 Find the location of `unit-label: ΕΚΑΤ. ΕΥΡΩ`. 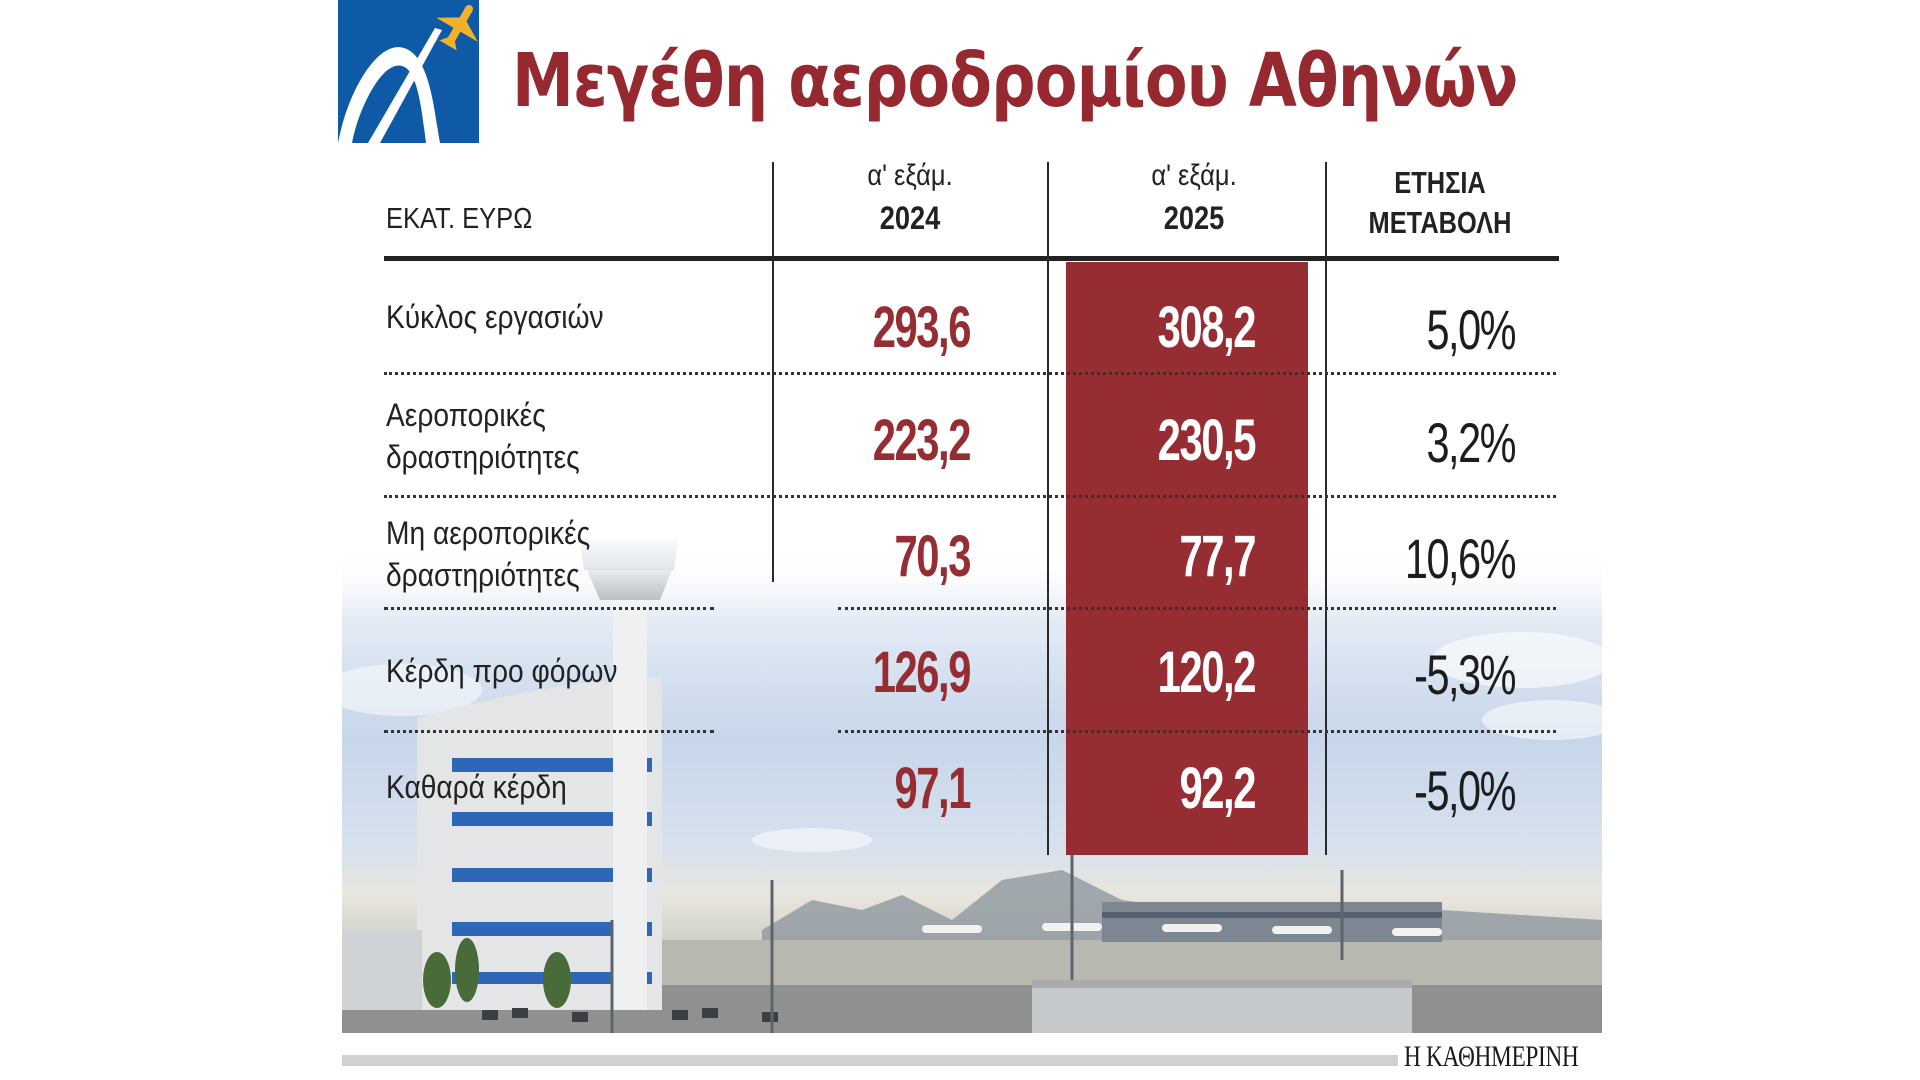

unit-label: ΕΚΑΤ. ΕΥΡΩ is located at coordinates (459, 219).